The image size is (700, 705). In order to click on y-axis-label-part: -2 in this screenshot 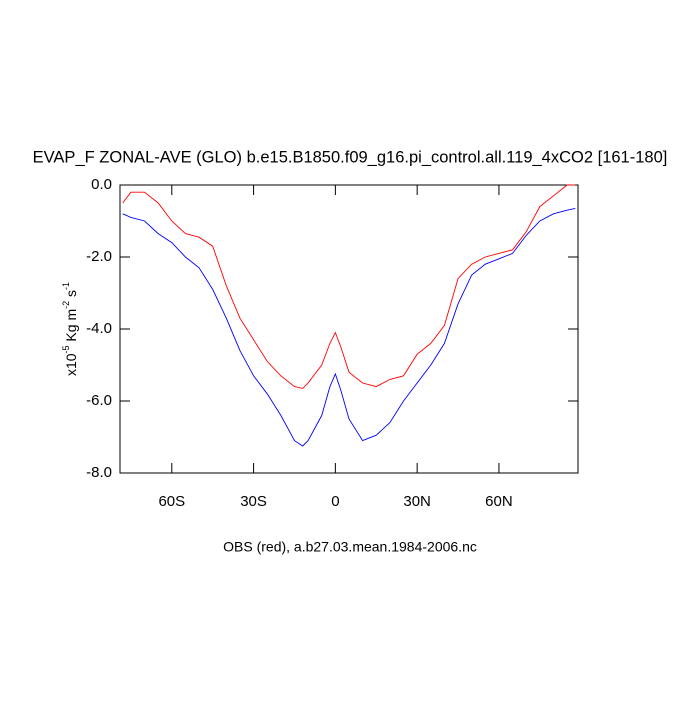, I will do `click(66, 305)`.